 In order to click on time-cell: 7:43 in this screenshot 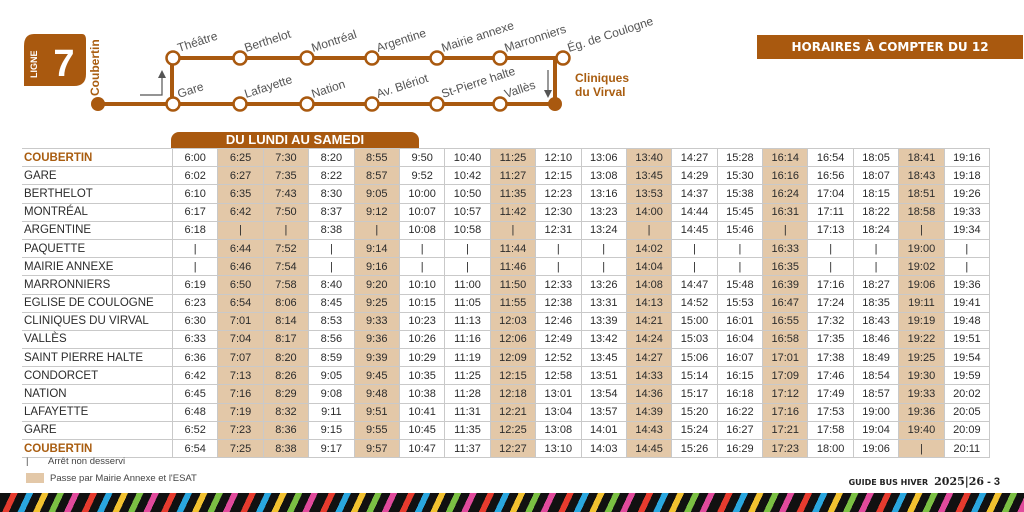, I will do `click(286, 194)`.